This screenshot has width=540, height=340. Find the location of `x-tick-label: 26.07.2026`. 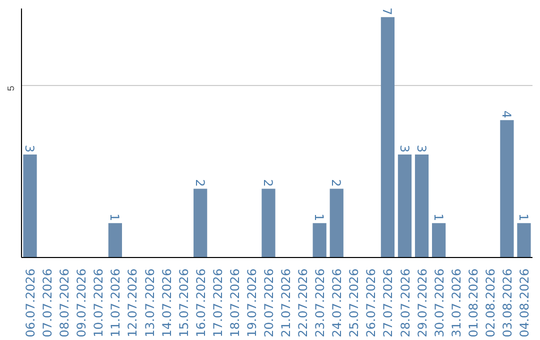

x-tick-label: 26.07.2026 is located at coordinates (371, 303).